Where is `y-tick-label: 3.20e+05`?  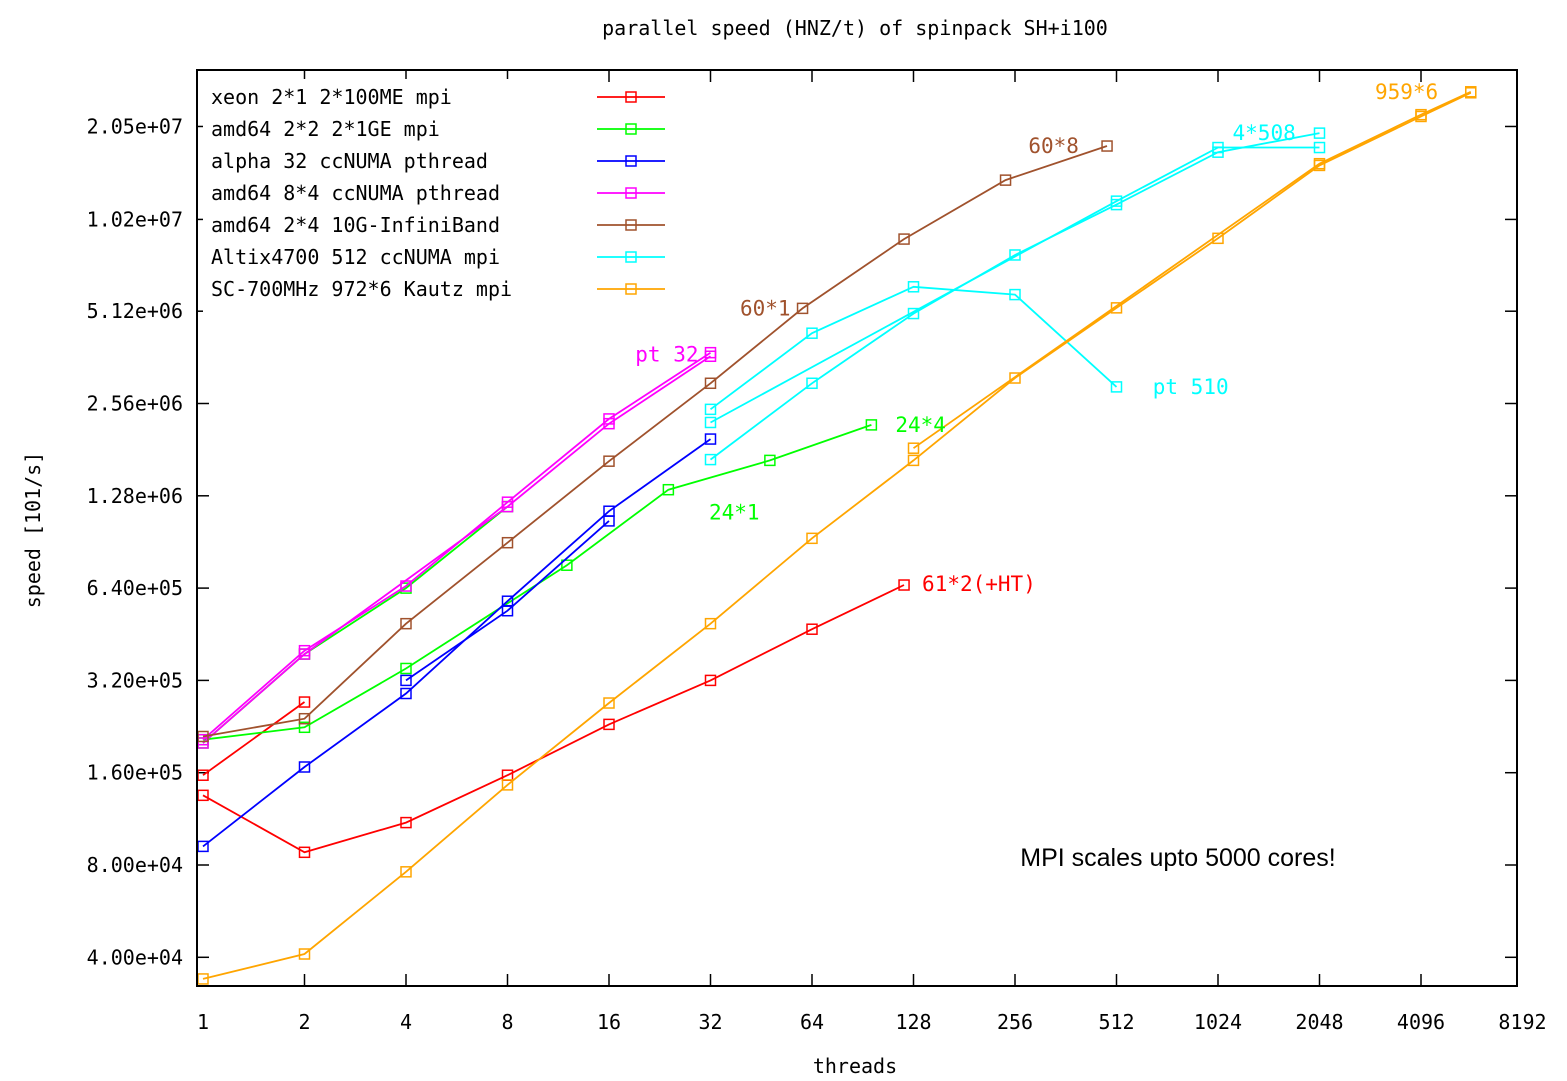
y-tick-label: 3.20e+05 is located at coordinates (135, 680).